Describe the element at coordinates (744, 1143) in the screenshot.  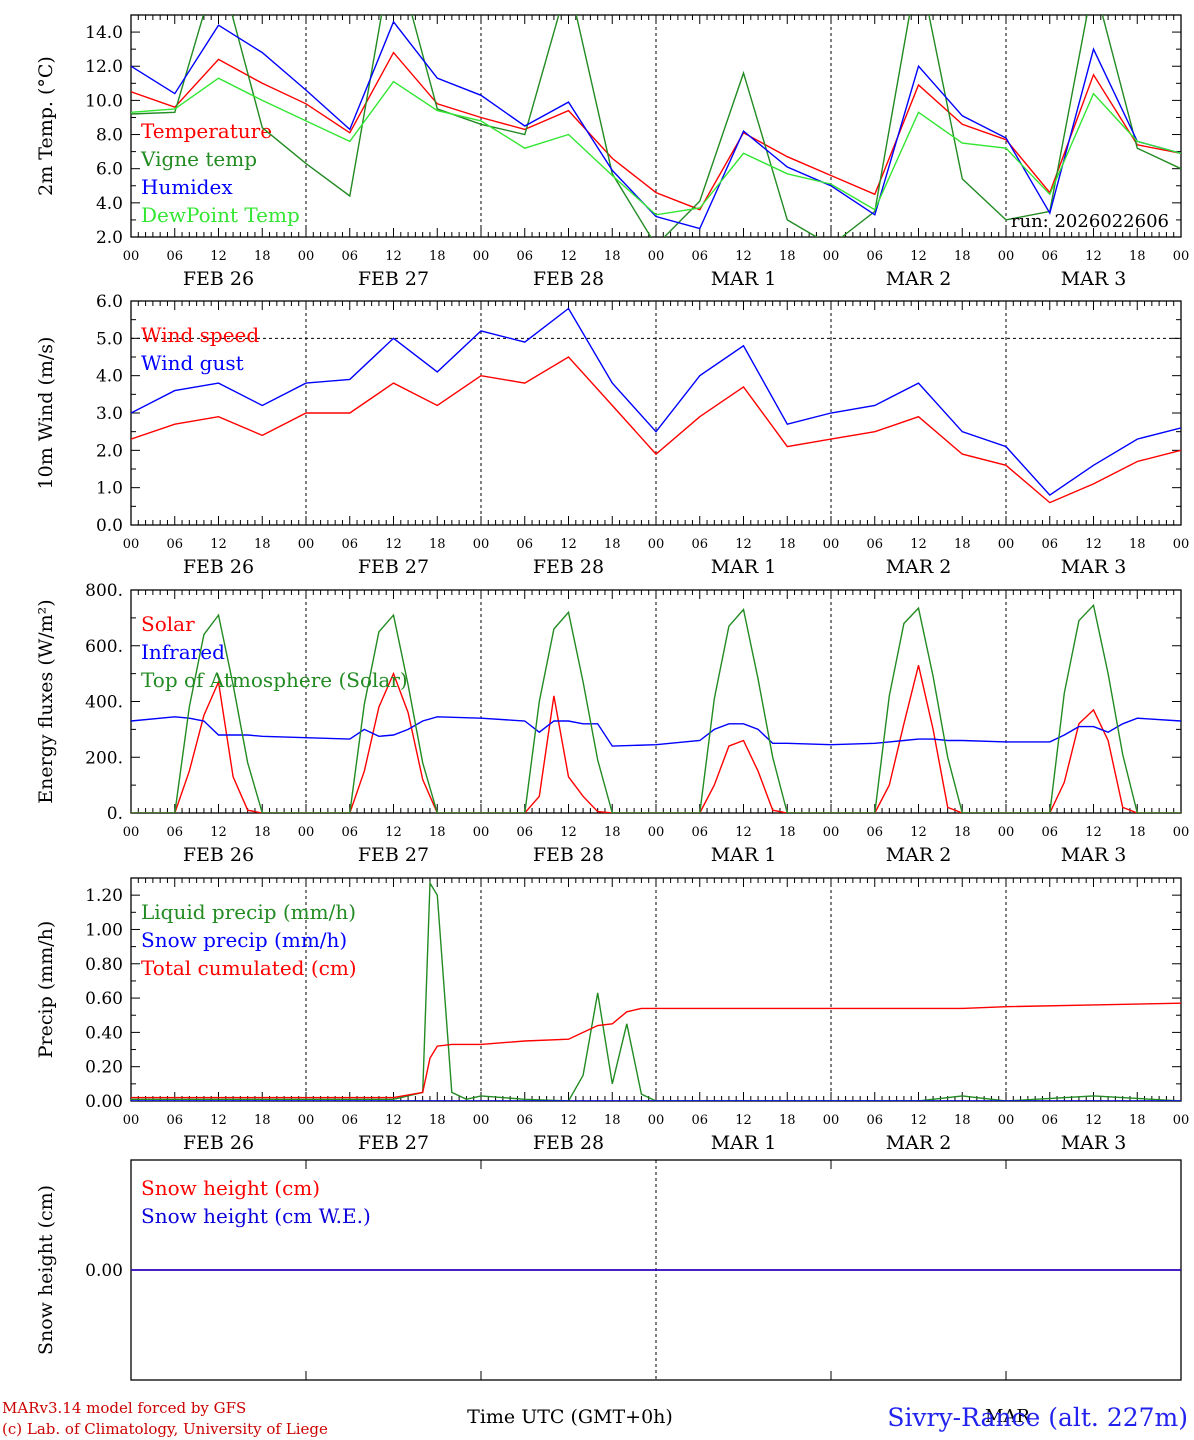
I see `precip-day-label: MAR 1` at that location.